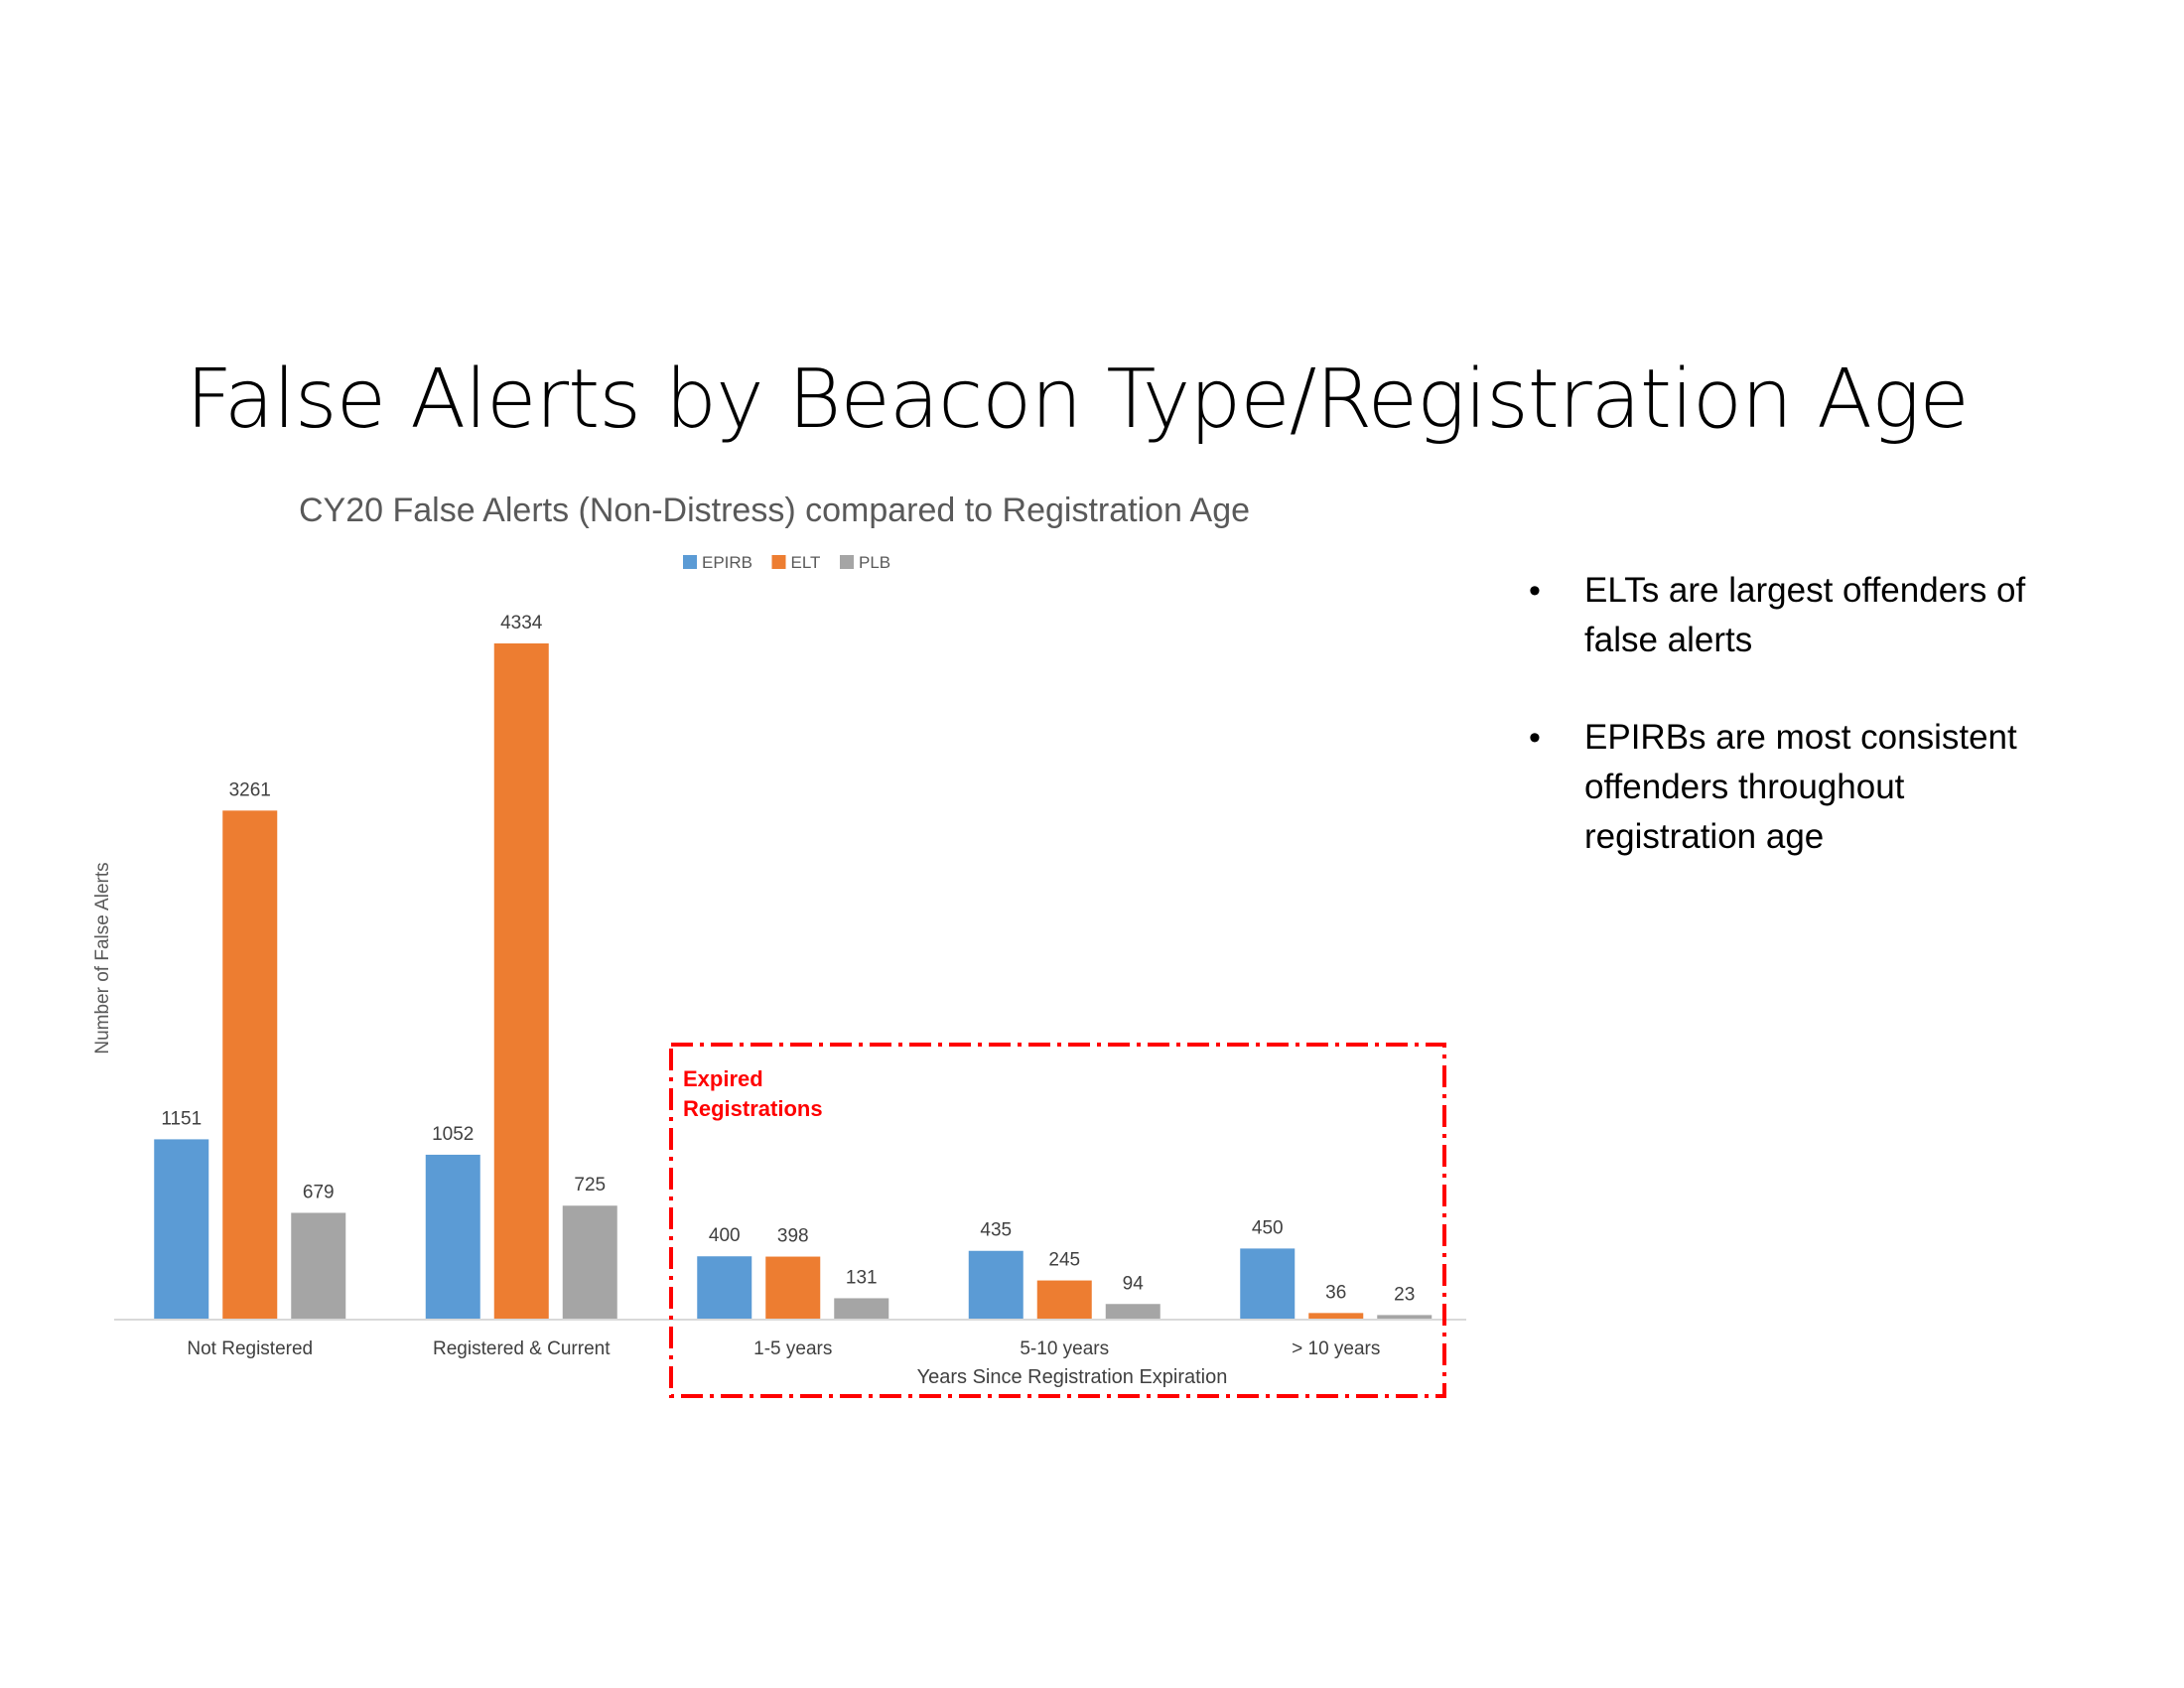  Describe the element at coordinates (1268, 1227) in the screenshot. I see `bar-value-label: 450` at that location.